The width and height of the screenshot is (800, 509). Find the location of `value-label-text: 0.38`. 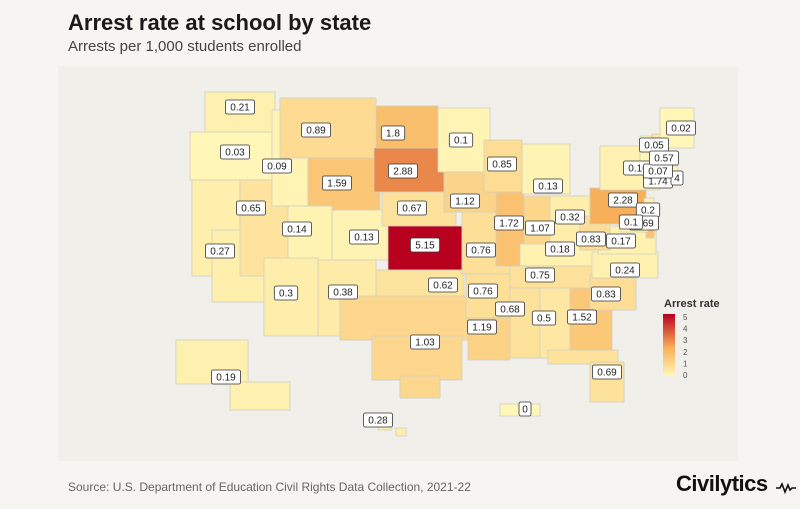

value-label-text: 0.38 is located at coordinates (343, 293).